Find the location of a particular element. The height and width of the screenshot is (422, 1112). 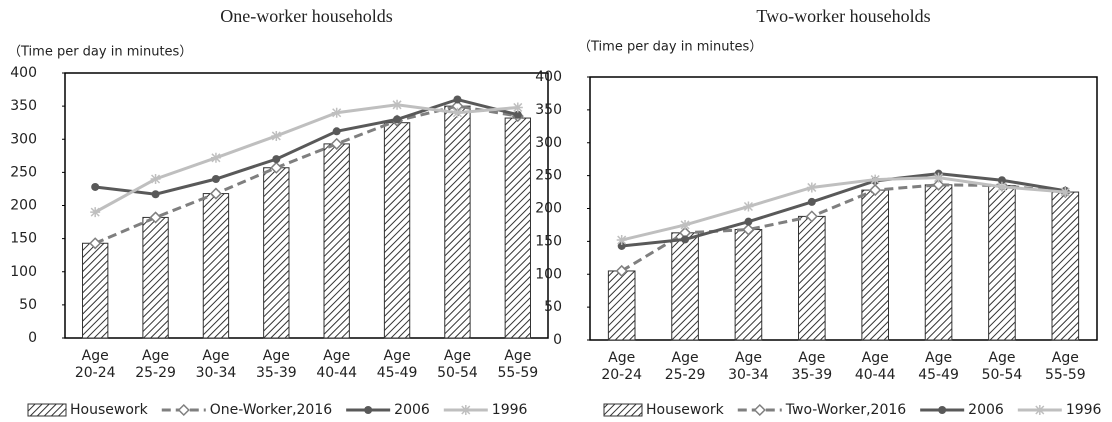

x-tick-label: Age 40-44 is located at coordinates (875, 366).